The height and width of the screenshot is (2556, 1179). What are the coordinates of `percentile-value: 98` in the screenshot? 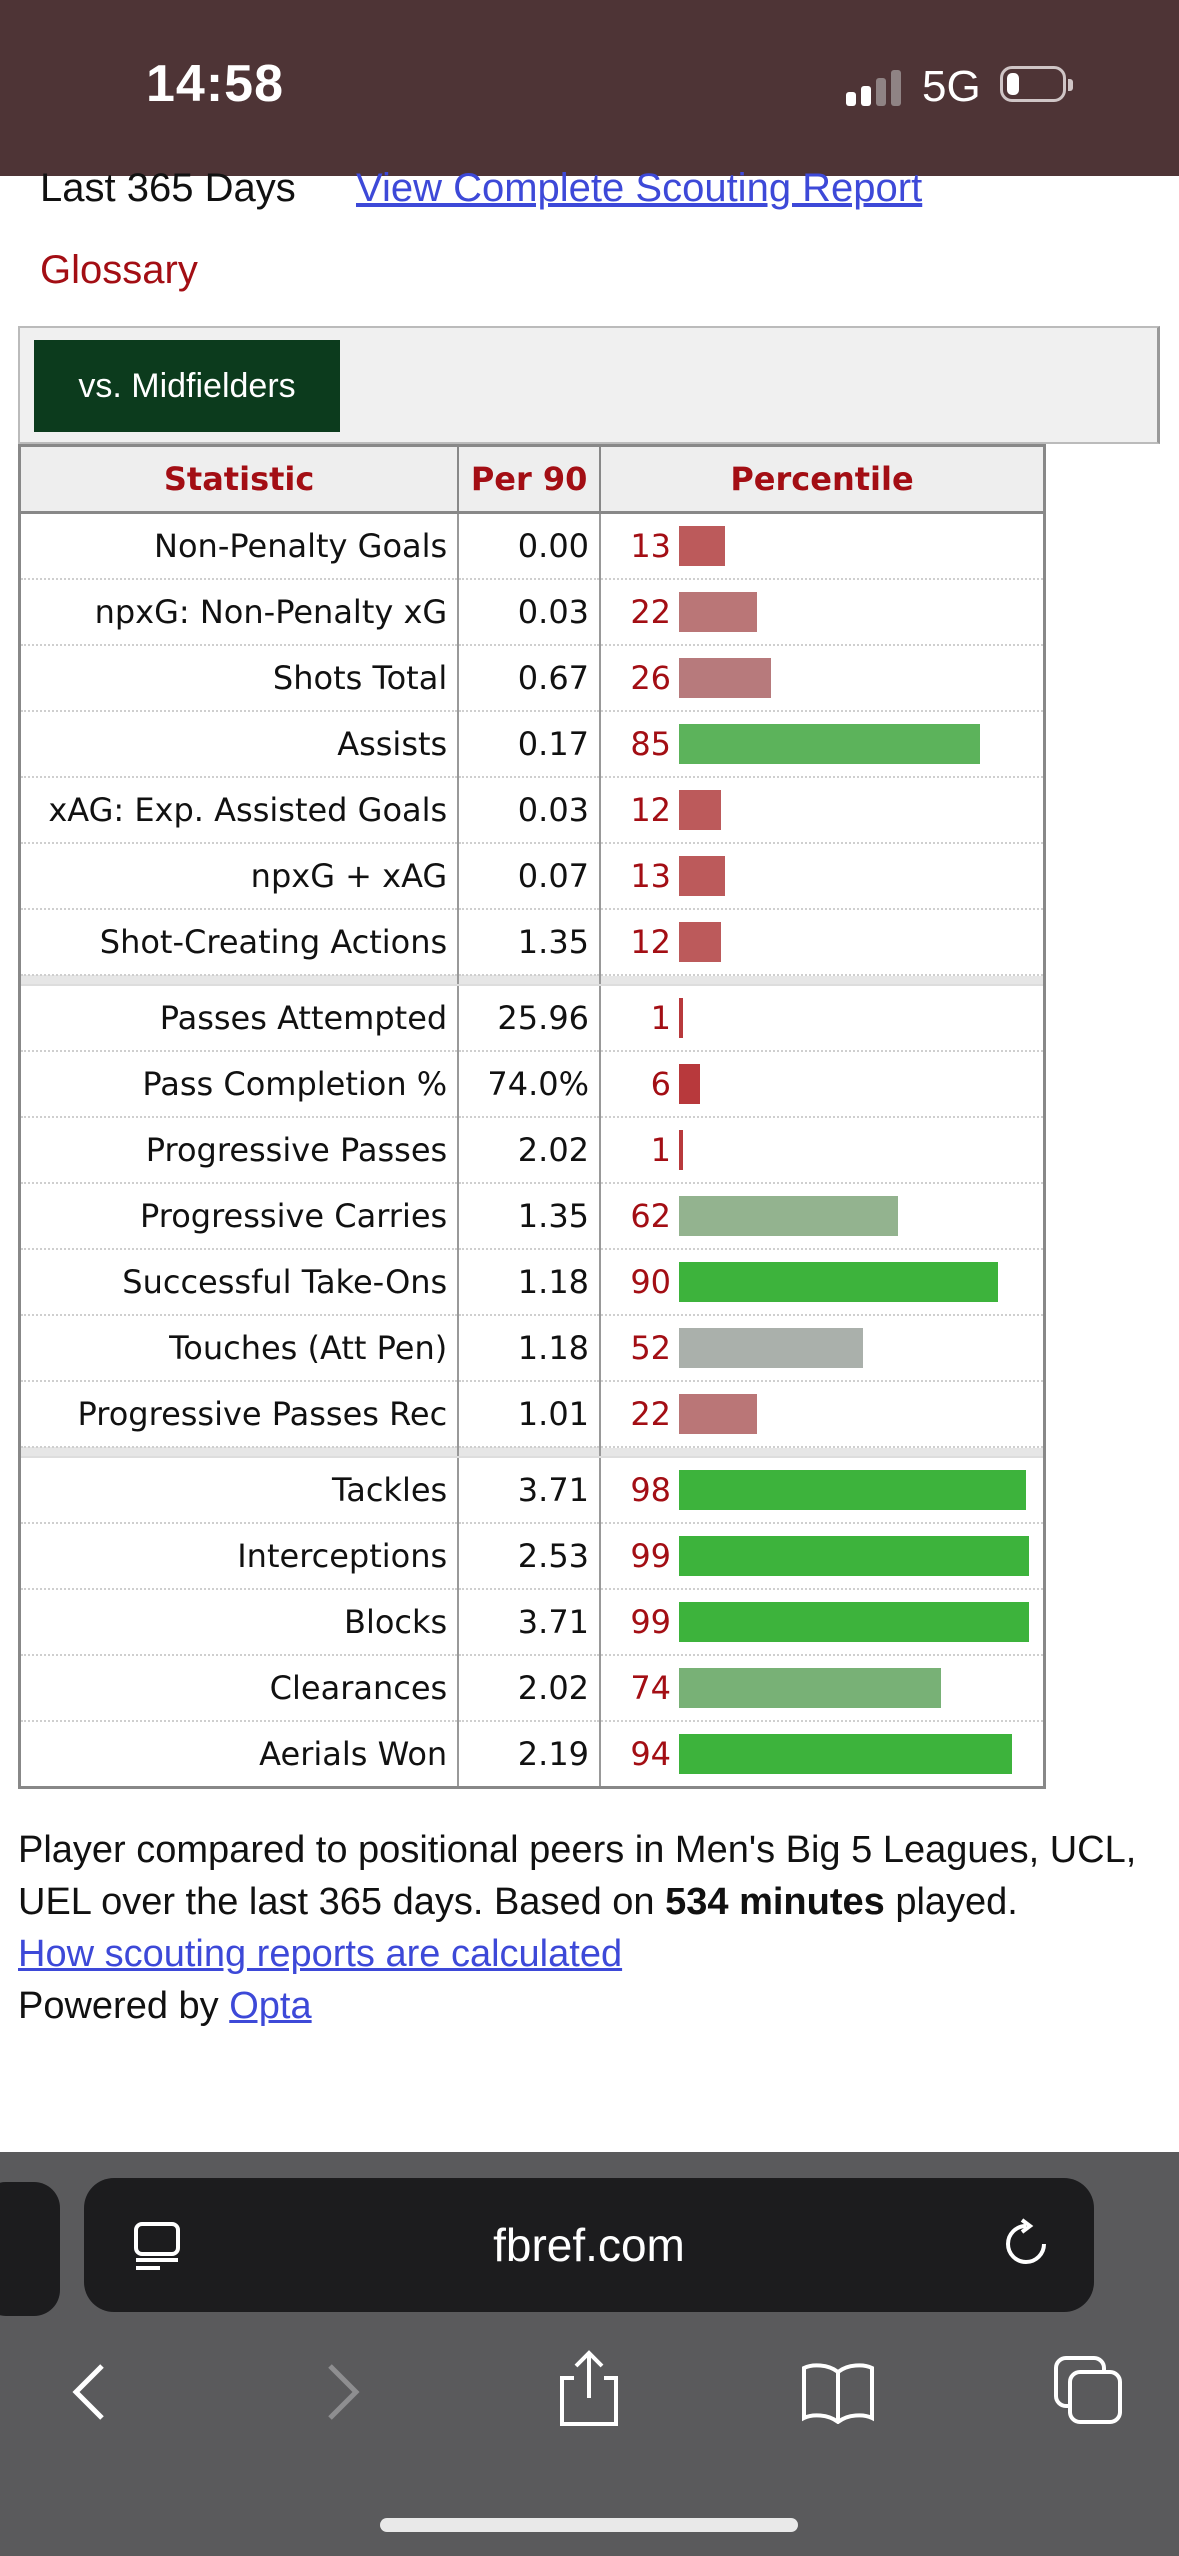 It's located at (651, 1490).